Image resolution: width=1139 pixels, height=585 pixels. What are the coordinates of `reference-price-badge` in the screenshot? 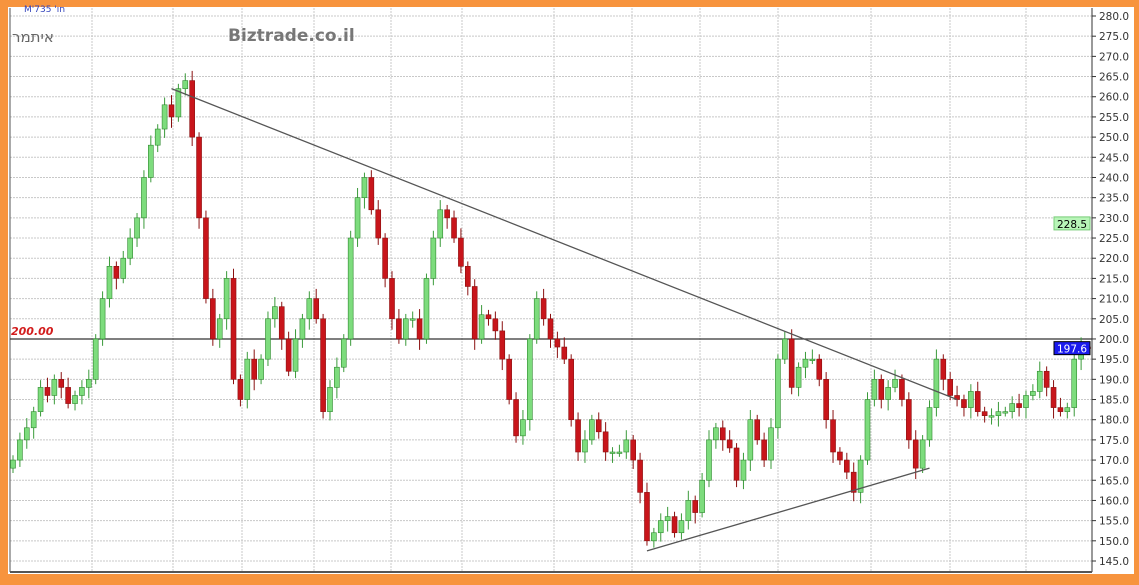 It's located at (1072, 223).